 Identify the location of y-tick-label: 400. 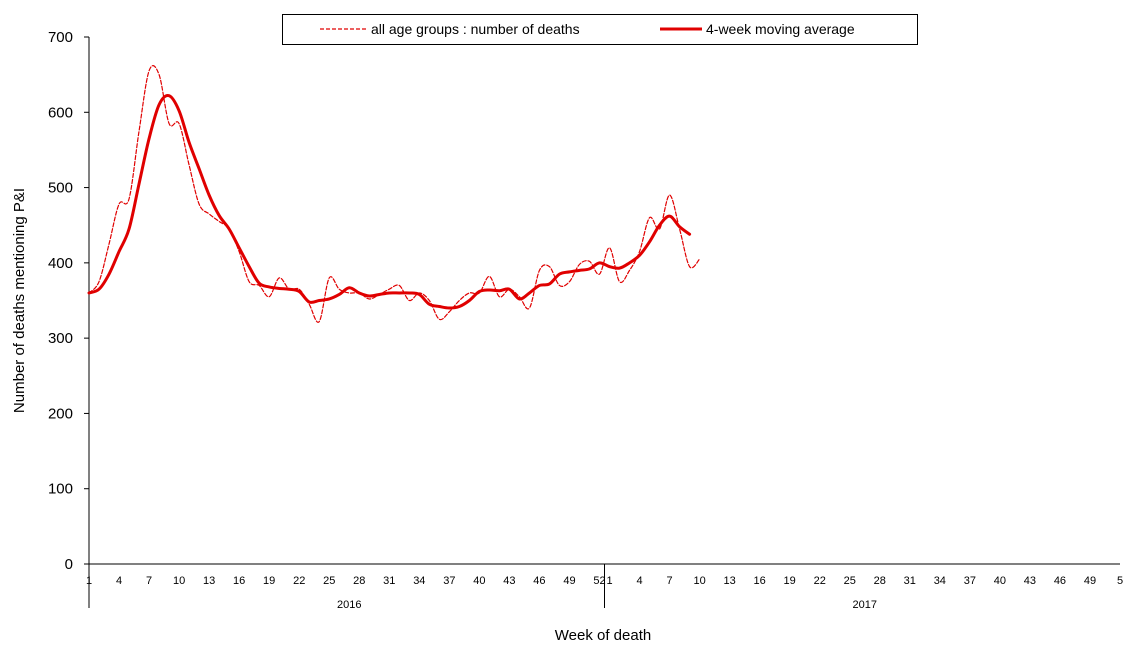
(60, 263).